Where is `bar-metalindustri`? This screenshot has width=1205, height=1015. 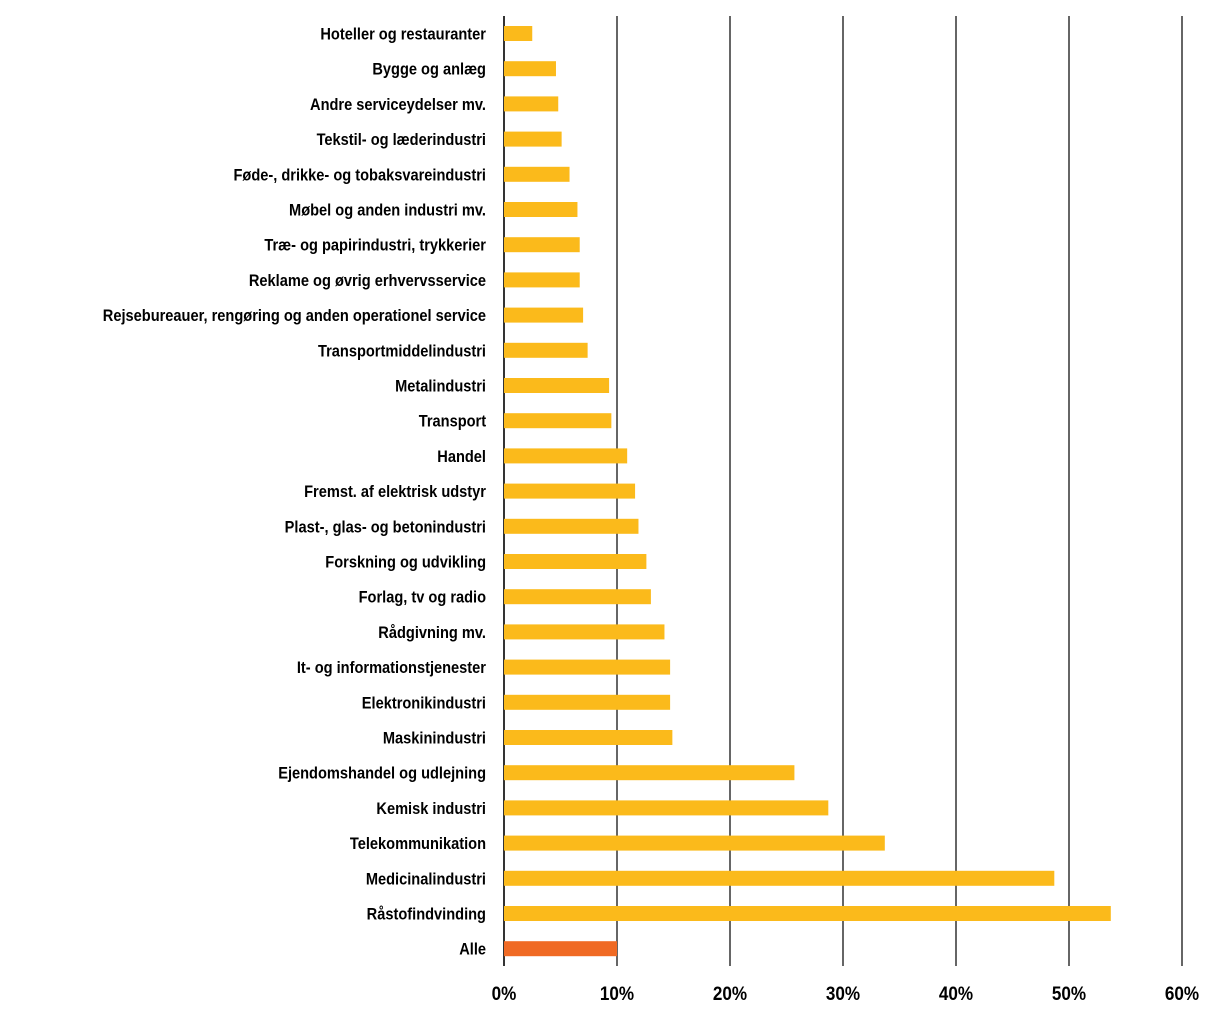 bar-metalindustri is located at coordinates (557, 385).